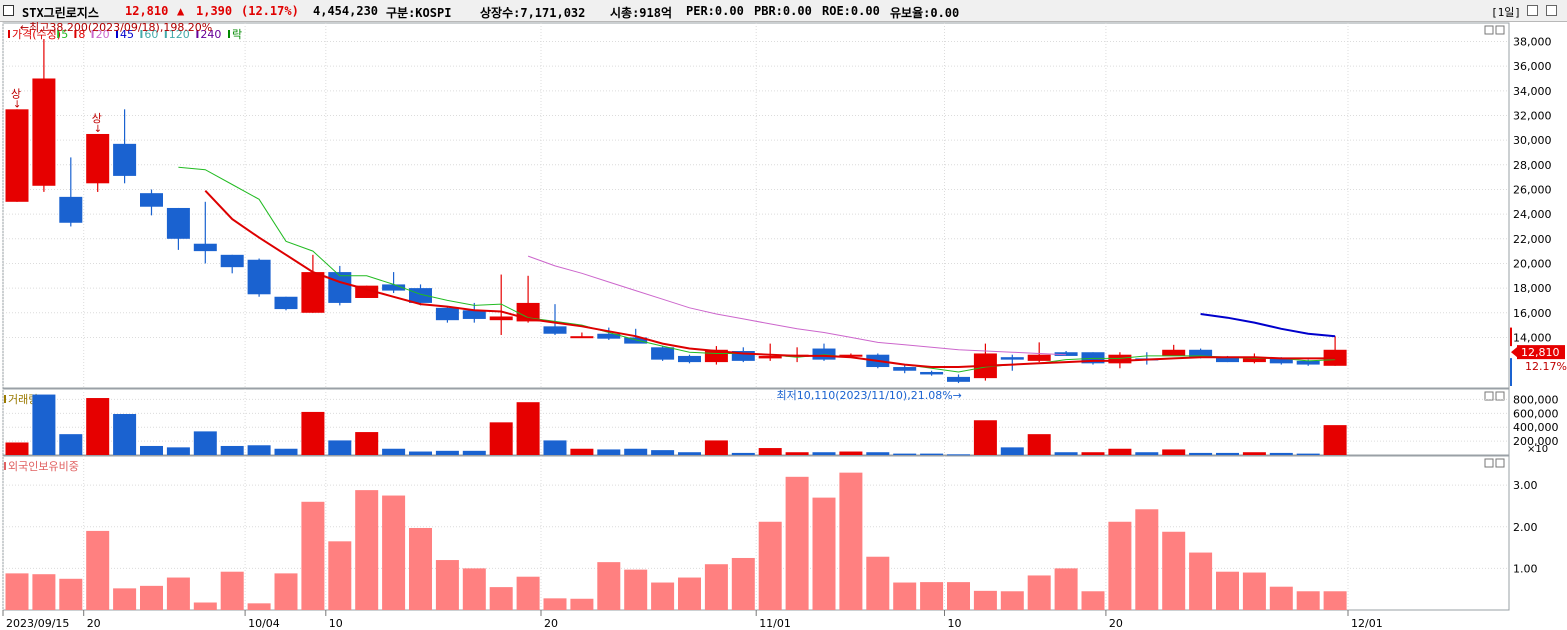 The width and height of the screenshot is (1567, 630). I want to click on maximize-icon, so click(1532, 10).